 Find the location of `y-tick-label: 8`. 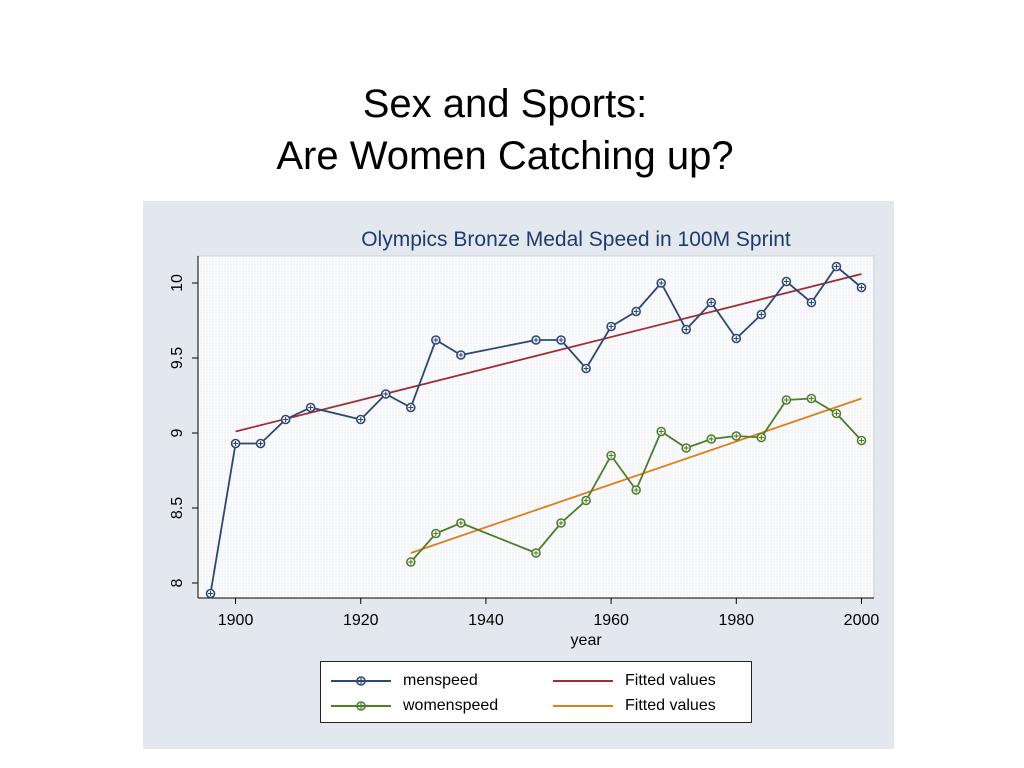

y-tick-label: 8 is located at coordinates (177, 582).